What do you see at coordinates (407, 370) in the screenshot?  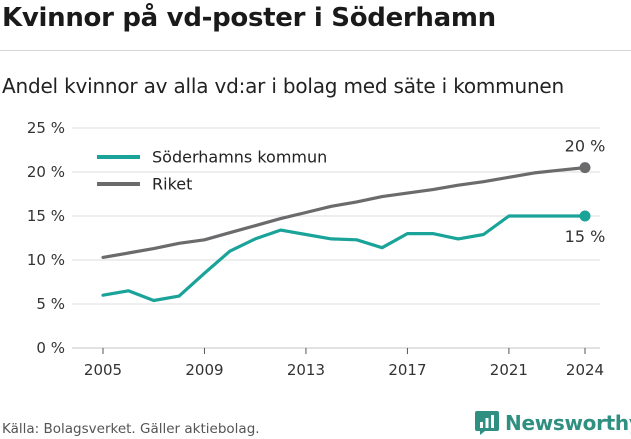 I see `x-tick-label: 2017` at bounding box center [407, 370].